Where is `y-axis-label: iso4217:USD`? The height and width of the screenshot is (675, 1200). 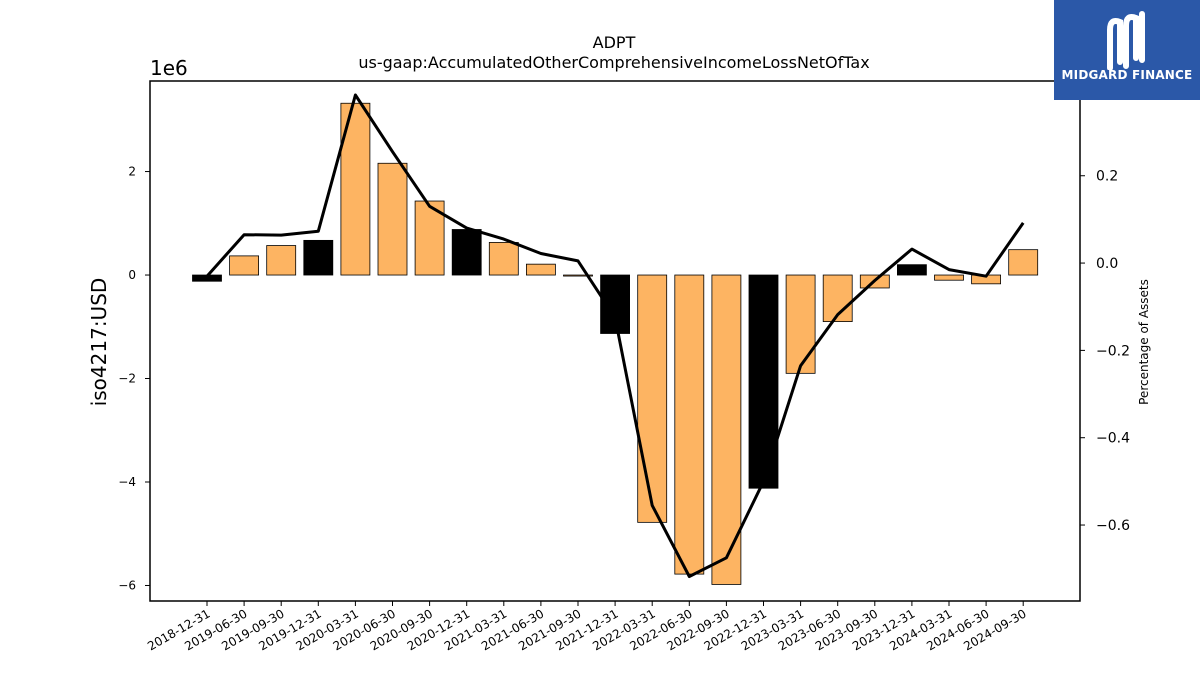
y-axis-label: iso4217:USD is located at coordinates (99, 342).